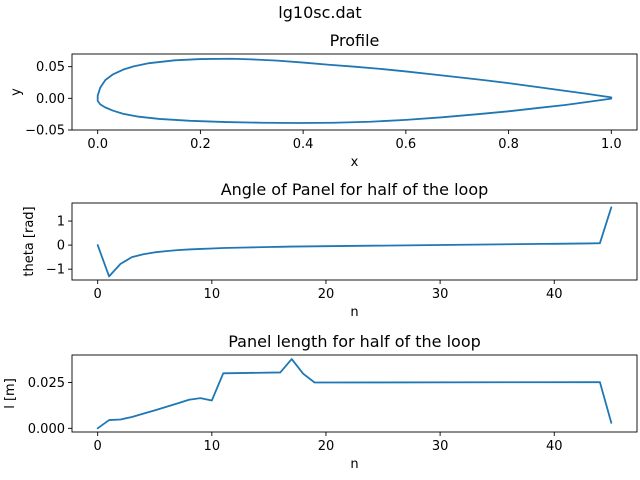 The height and width of the screenshot is (480, 640). Describe the element at coordinates (440, 294) in the screenshot. I see `x-tick-label-theta: 30` at that location.